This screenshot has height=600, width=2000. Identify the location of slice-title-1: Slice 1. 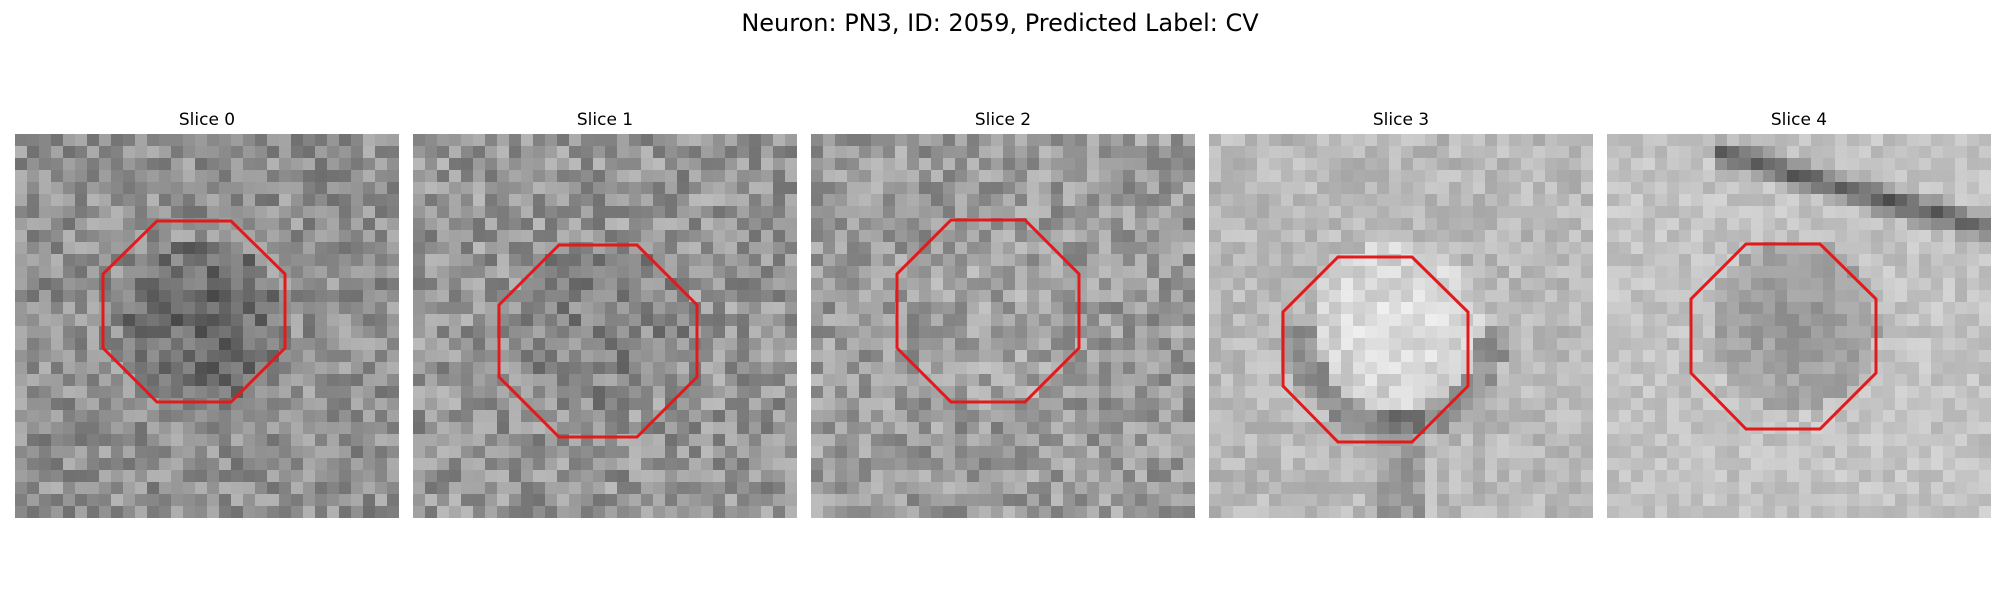
(605, 120).